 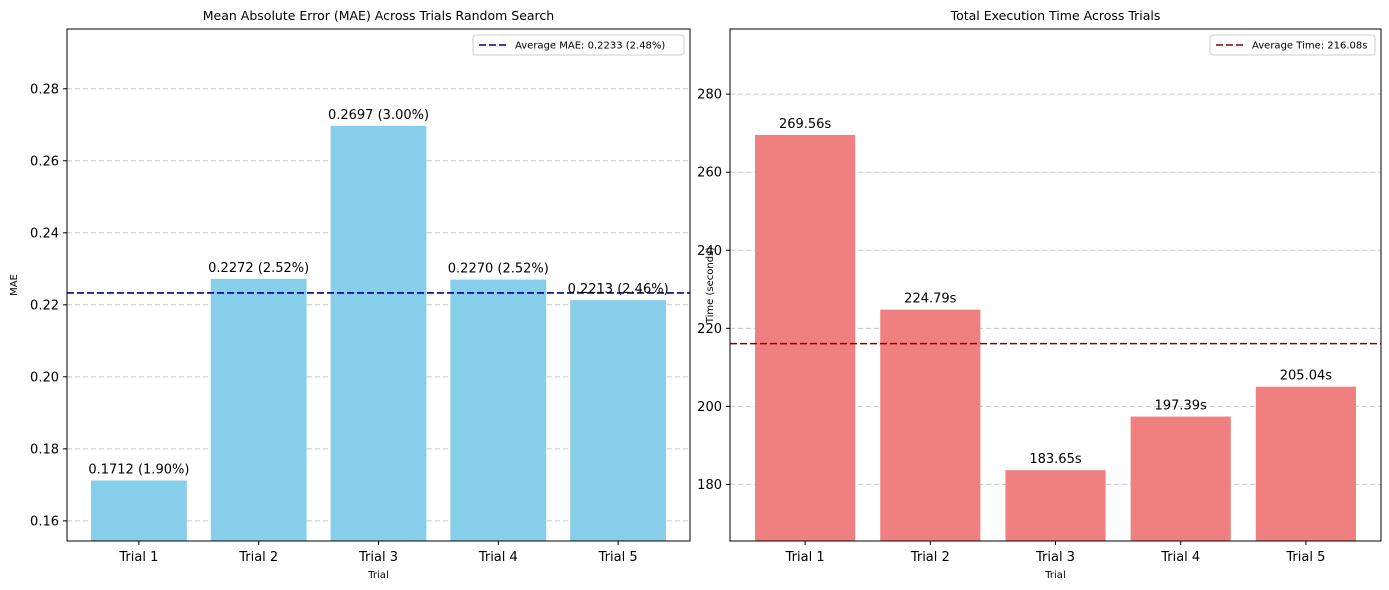 I want to click on legend-label: Average MAE: 0.2233 (2.48%), so click(x=590, y=46).